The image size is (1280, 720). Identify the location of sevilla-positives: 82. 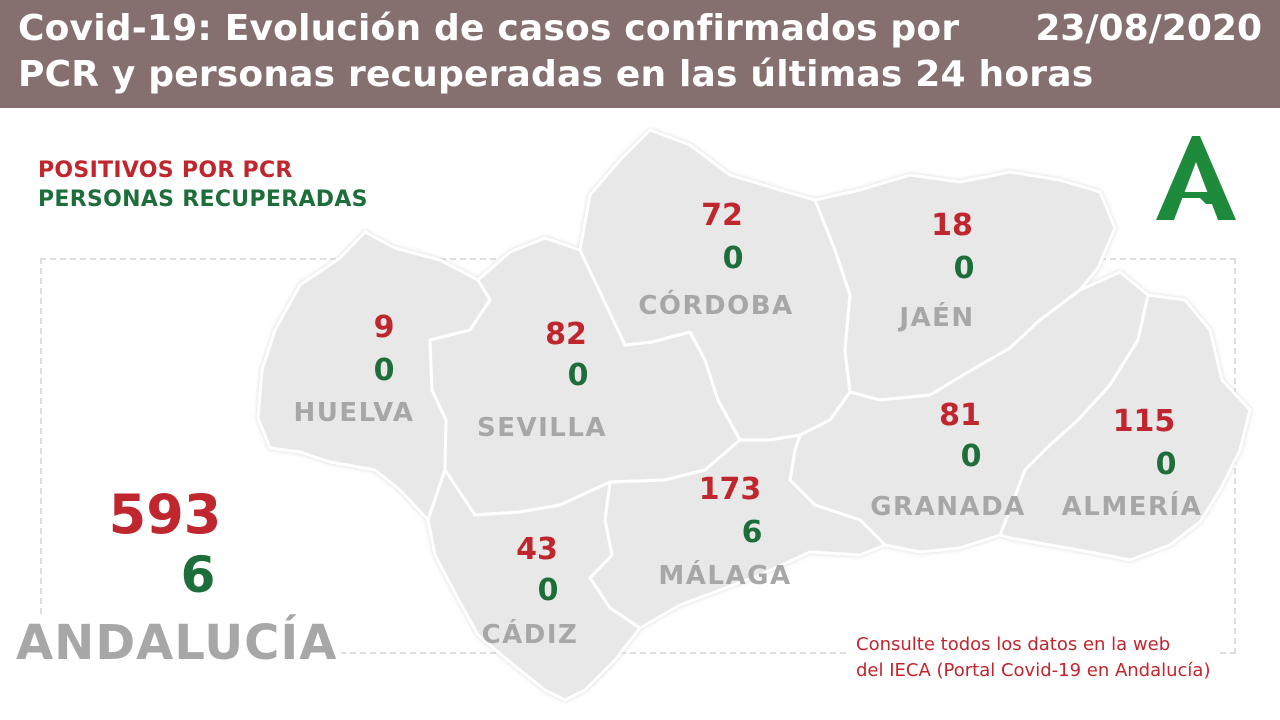
(566, 334).